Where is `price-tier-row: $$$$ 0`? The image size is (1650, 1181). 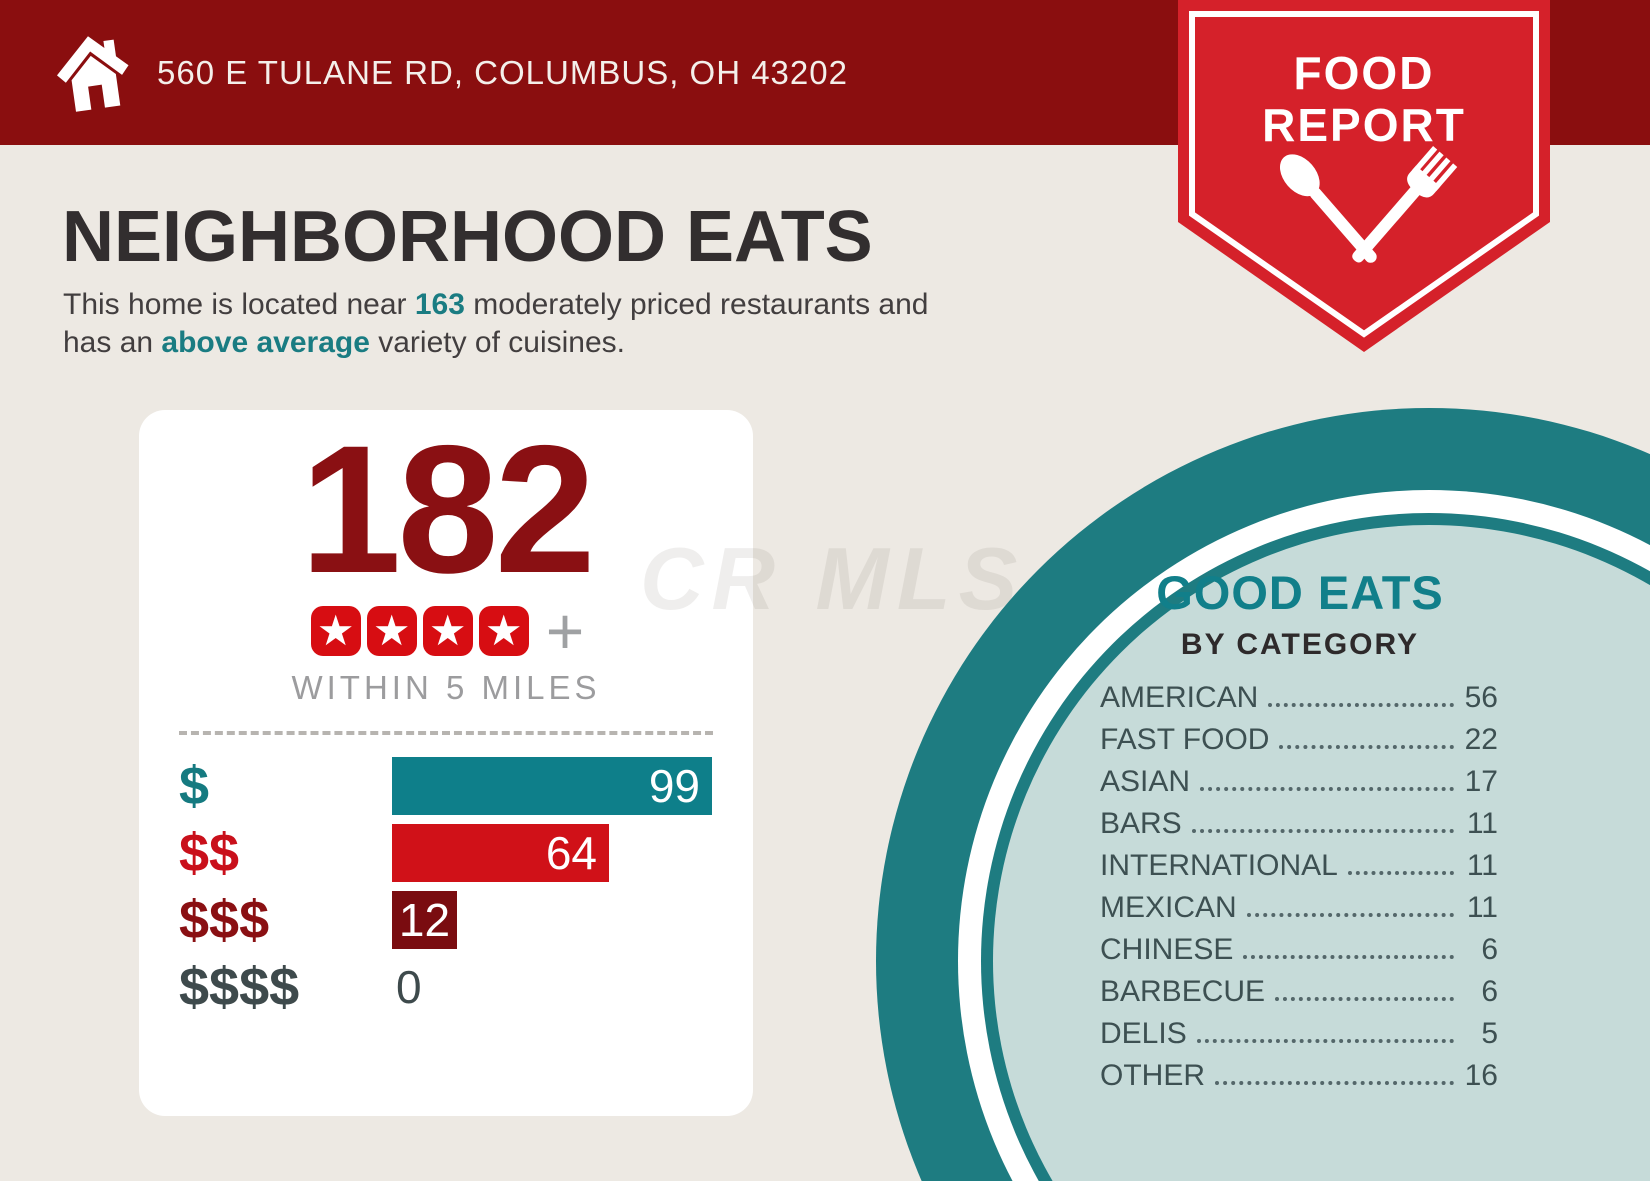
price-tier-row: $$$$ 0 is located at coordinates (446, 987).